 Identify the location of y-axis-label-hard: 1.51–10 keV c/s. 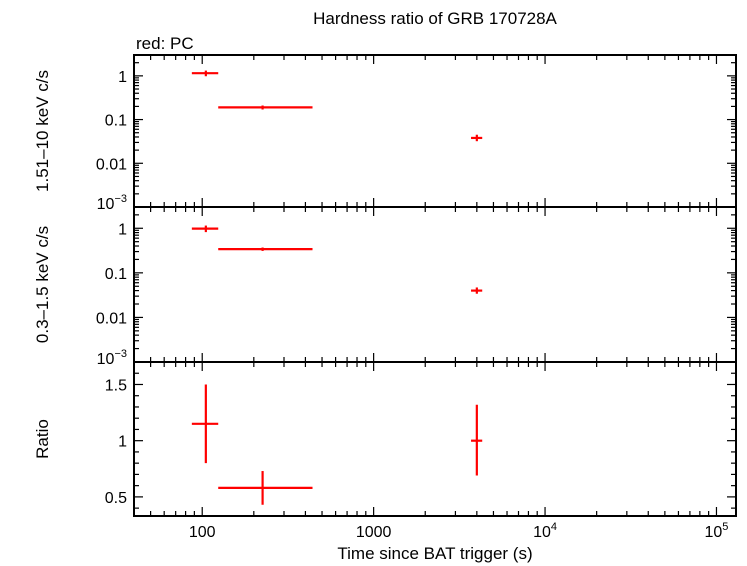
(42, 131).